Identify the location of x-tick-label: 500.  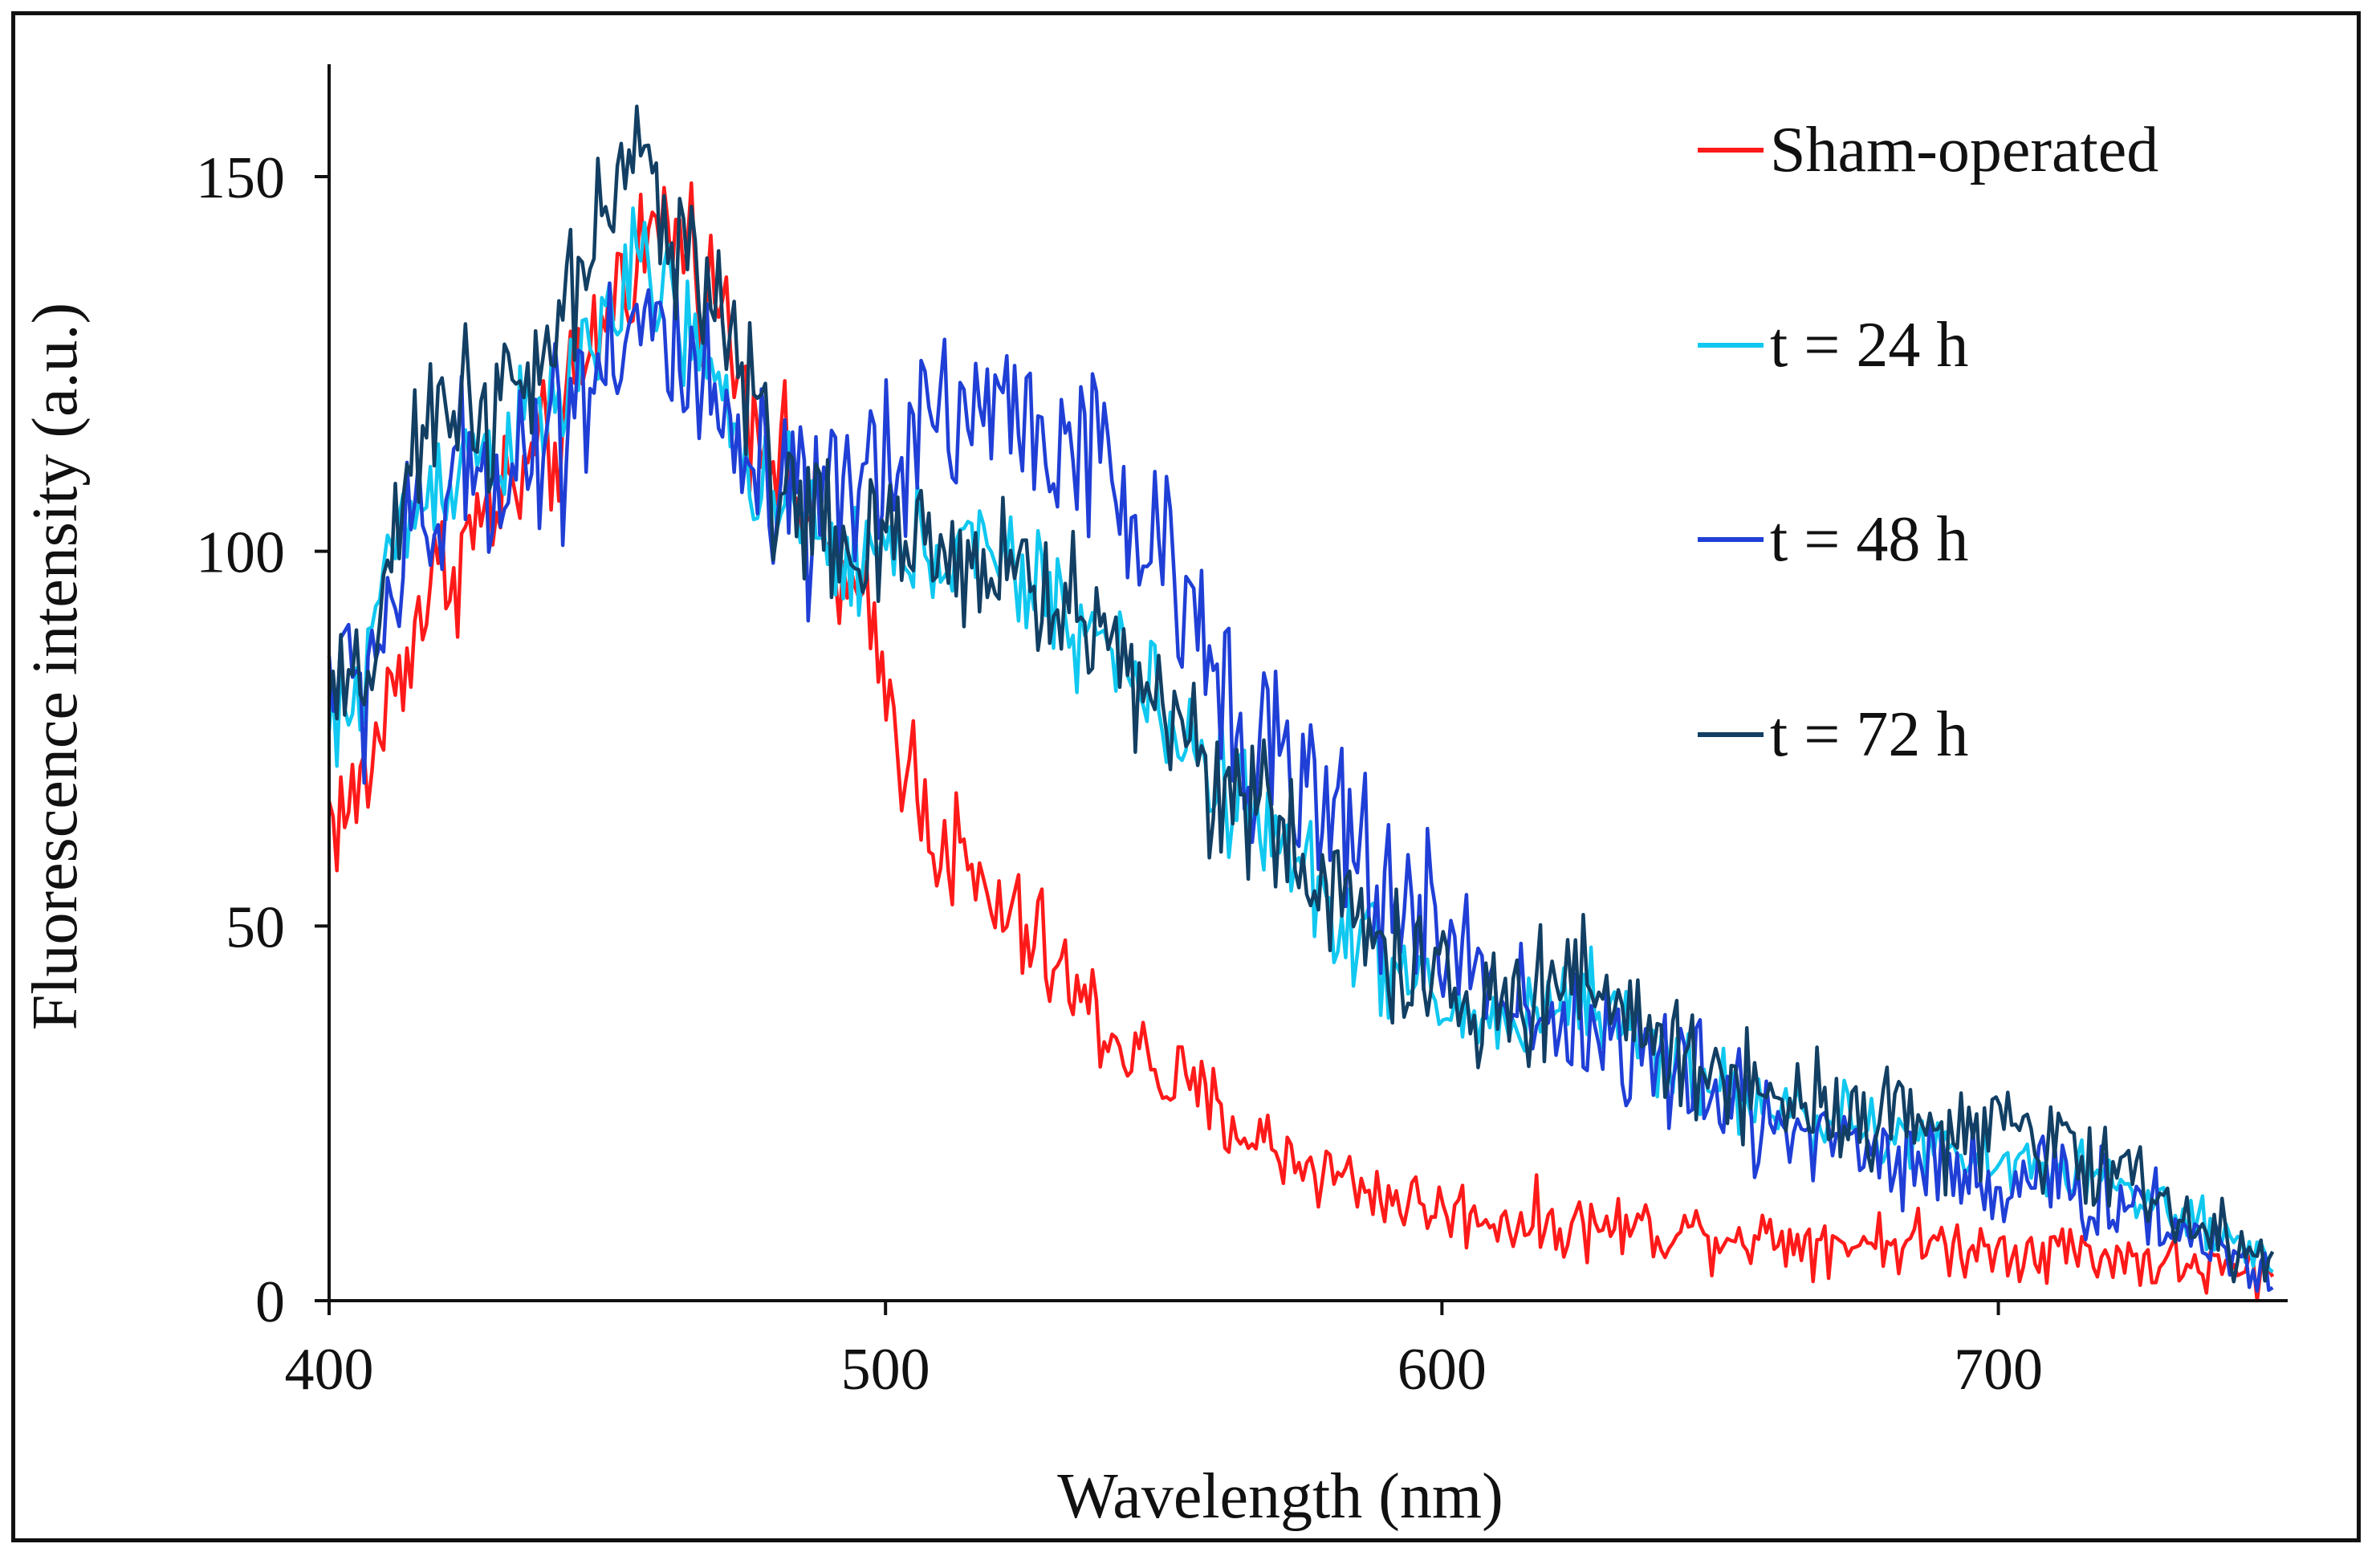
(885, 1370).